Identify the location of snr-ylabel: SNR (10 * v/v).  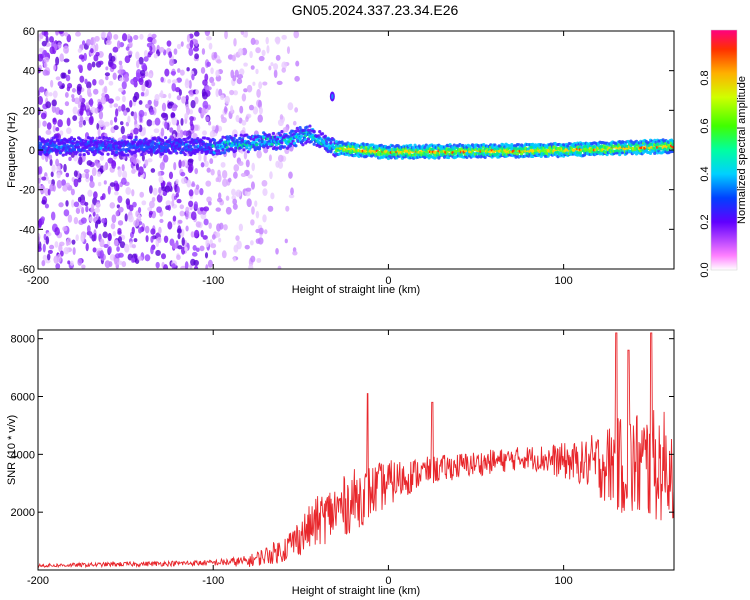
(12, 450).